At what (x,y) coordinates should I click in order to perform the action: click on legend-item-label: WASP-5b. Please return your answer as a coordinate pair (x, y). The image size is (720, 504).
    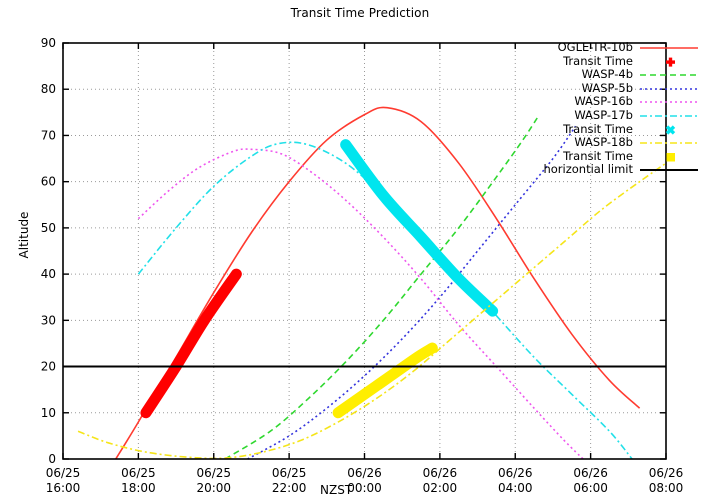
    Looking at the image, I should click on (607, 87).